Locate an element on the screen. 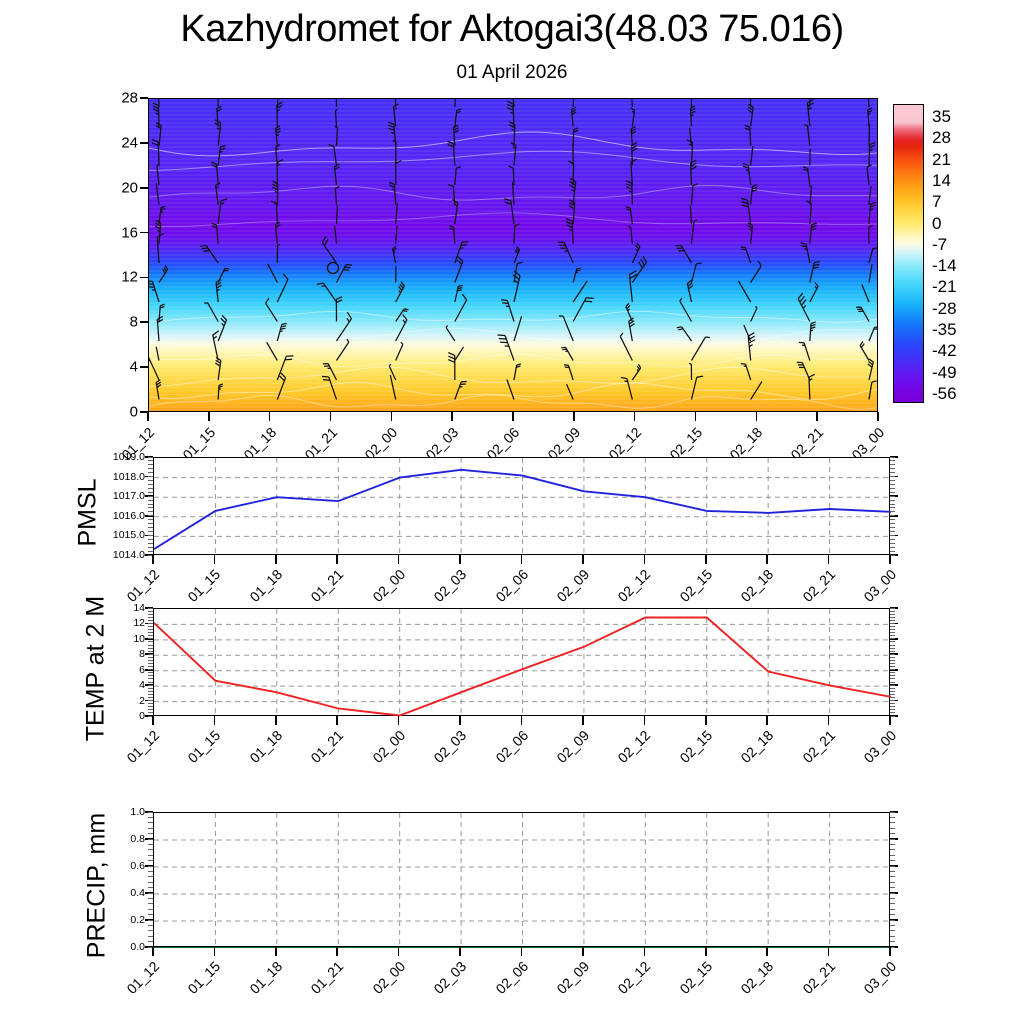 The width and height of the screenshot is (1024, 1024). colorbar-tick-label: -21 is located at coordinates (944, 287).